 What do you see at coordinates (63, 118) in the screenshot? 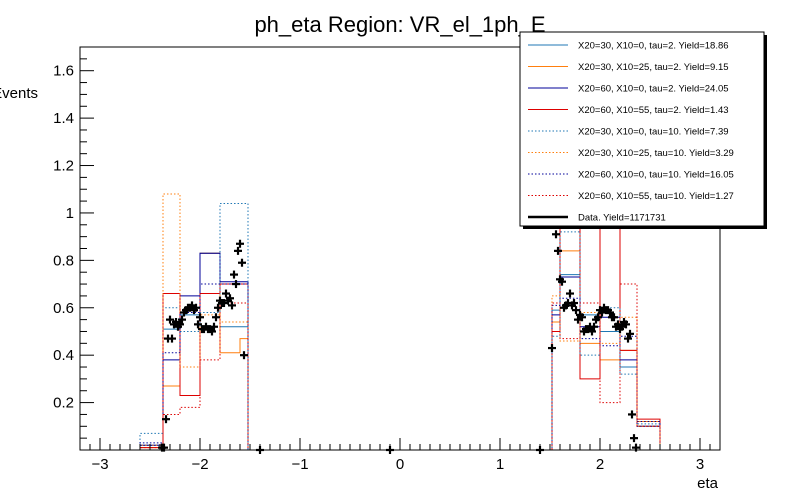
I see `y-tick-label: 1.4` at bounding box center [63, 118].